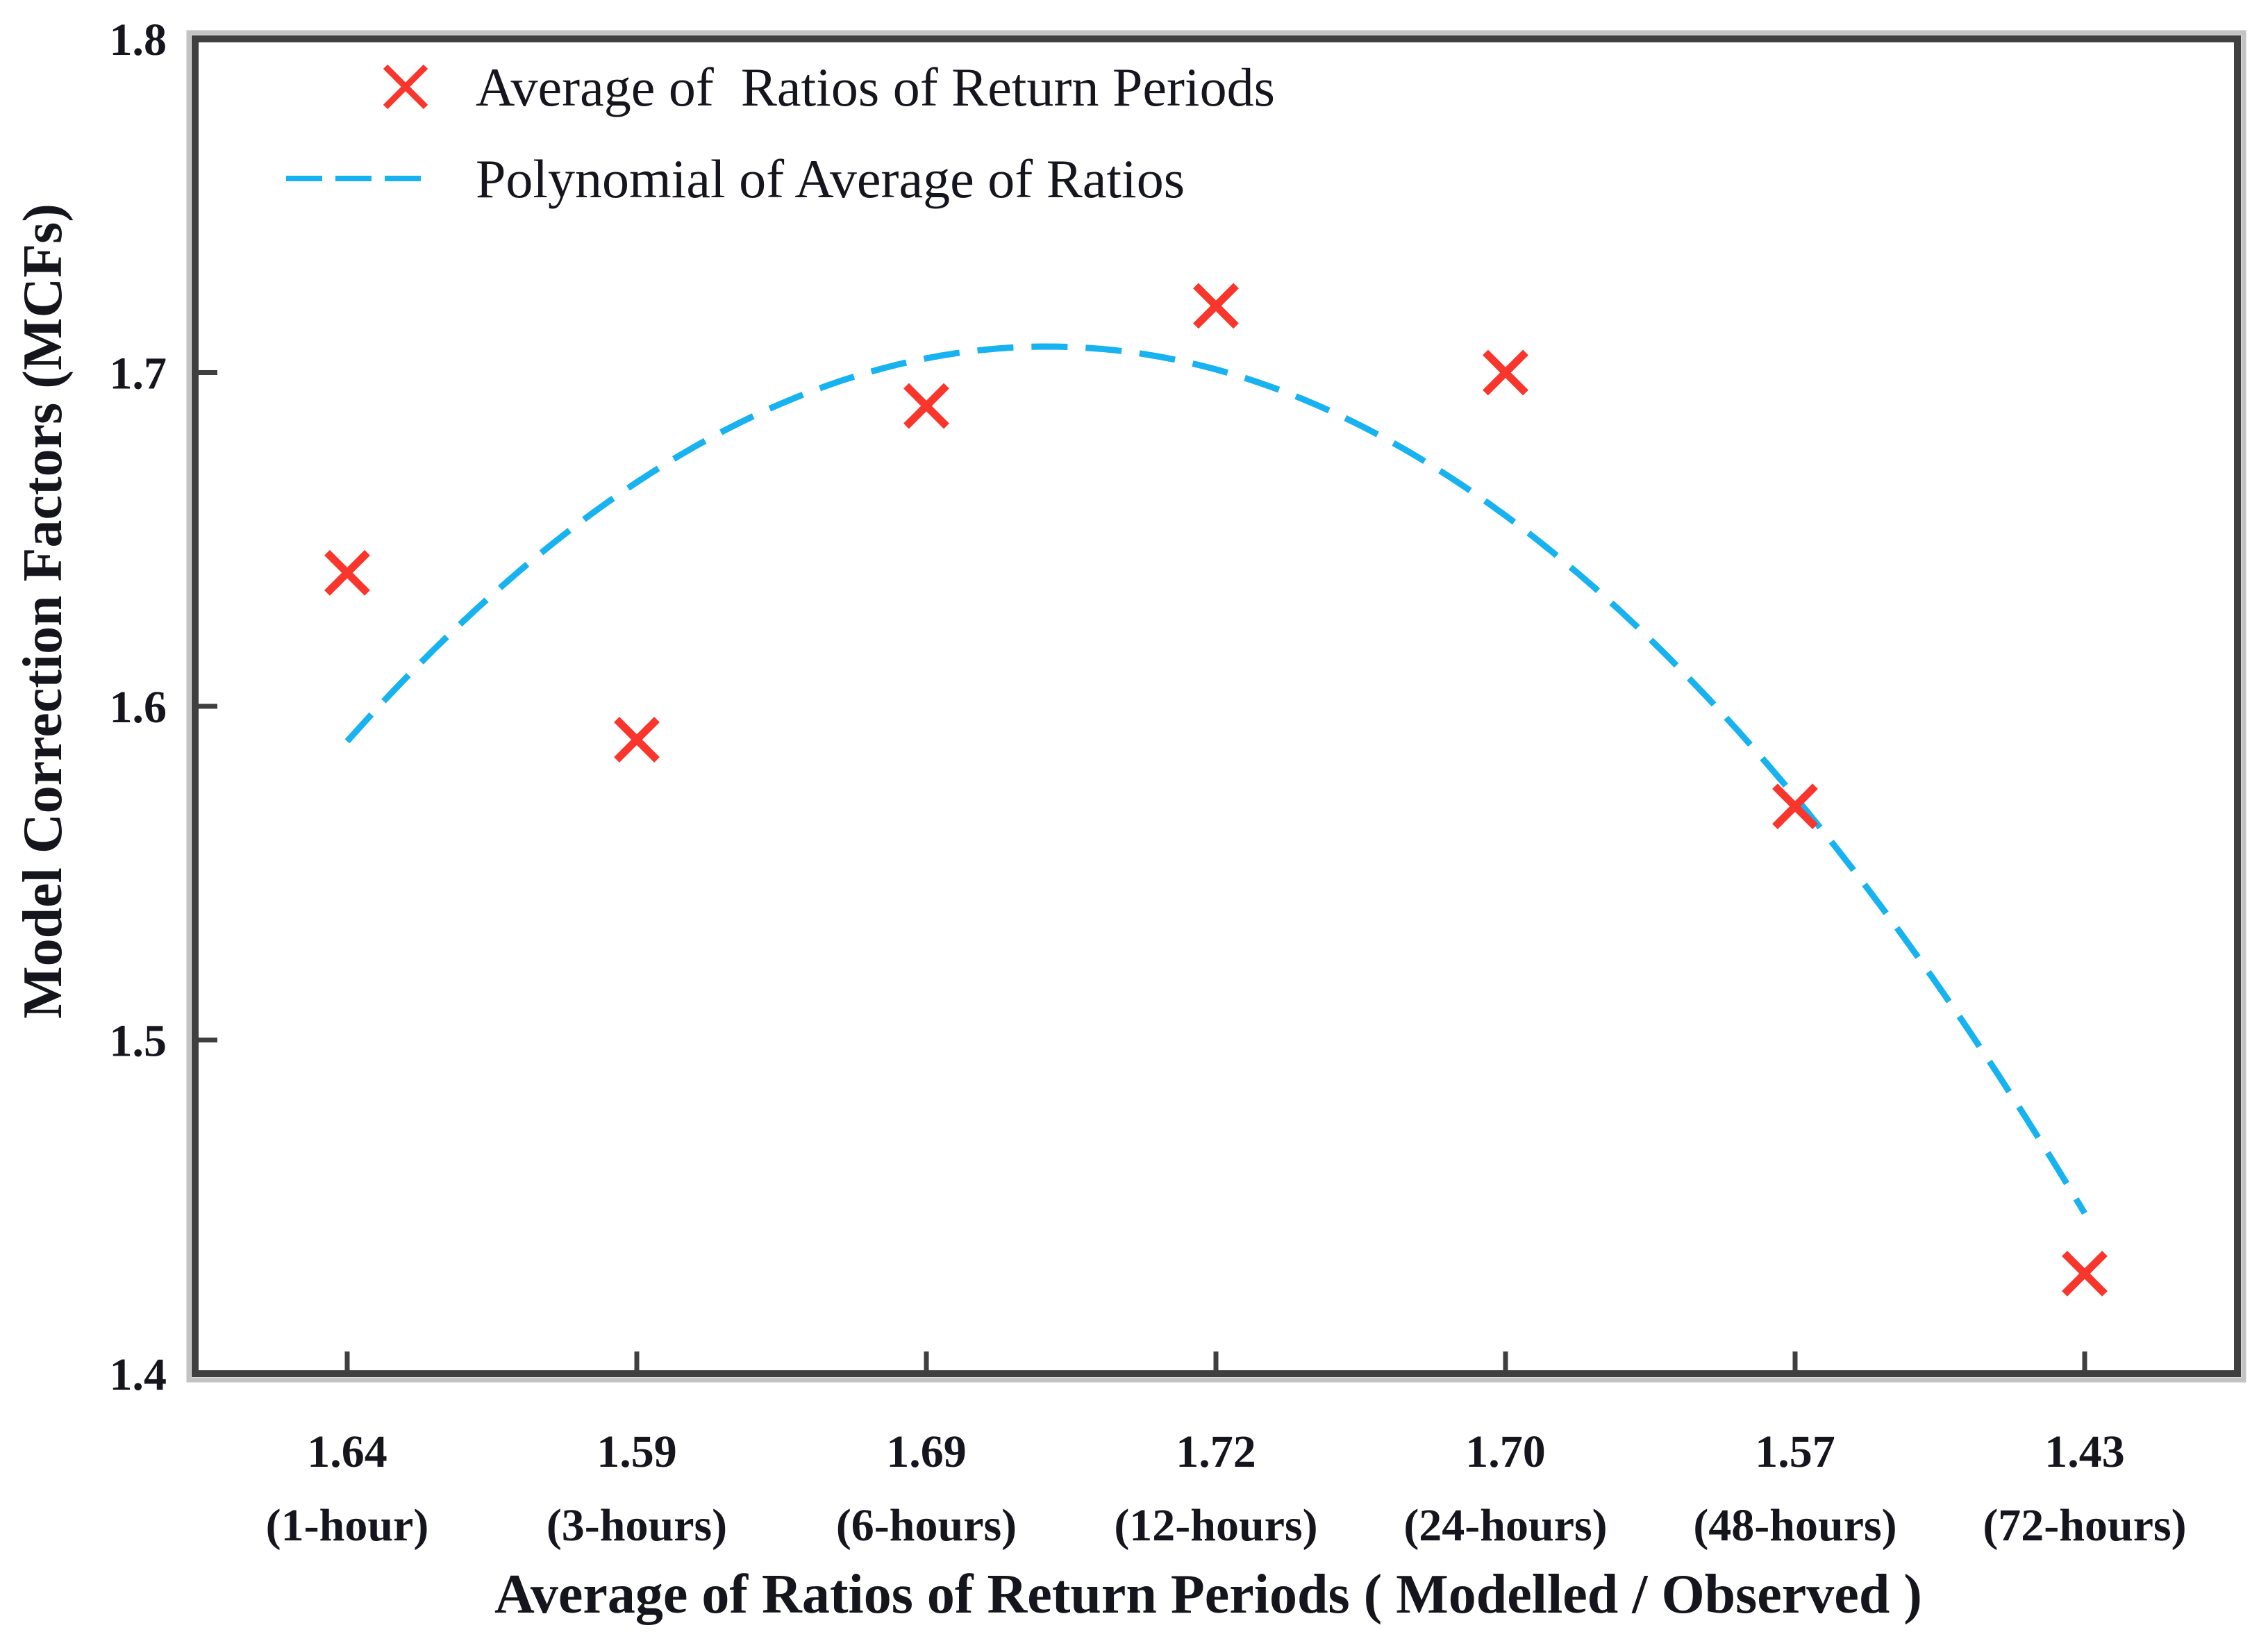 Image resolution: width=2268 pixels, height=1639 pixels. I want to click on x-tick-value-label: 1.64, so click(347, 1451).